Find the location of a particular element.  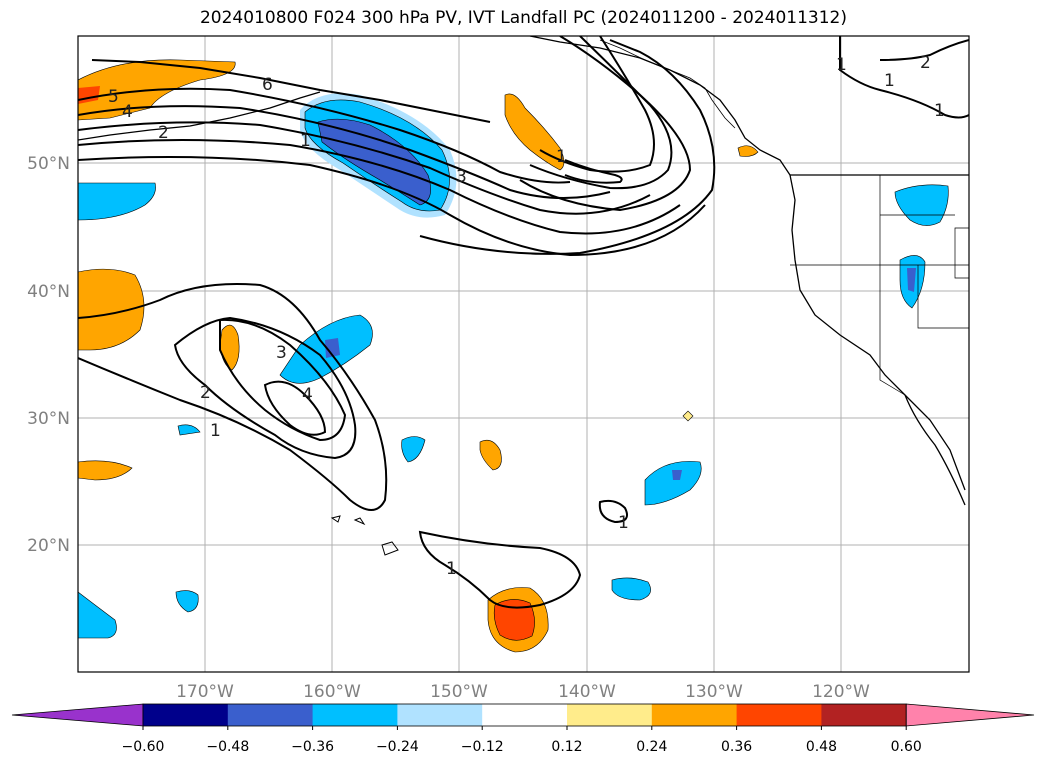

lon-label: 160°W is located at coordinates (332, 692).